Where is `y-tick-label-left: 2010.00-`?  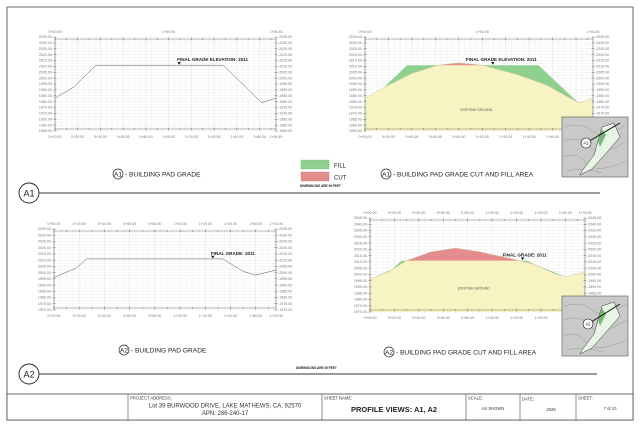
y-tick-label-left: 2010.00- is located at coordinates (45, 260).